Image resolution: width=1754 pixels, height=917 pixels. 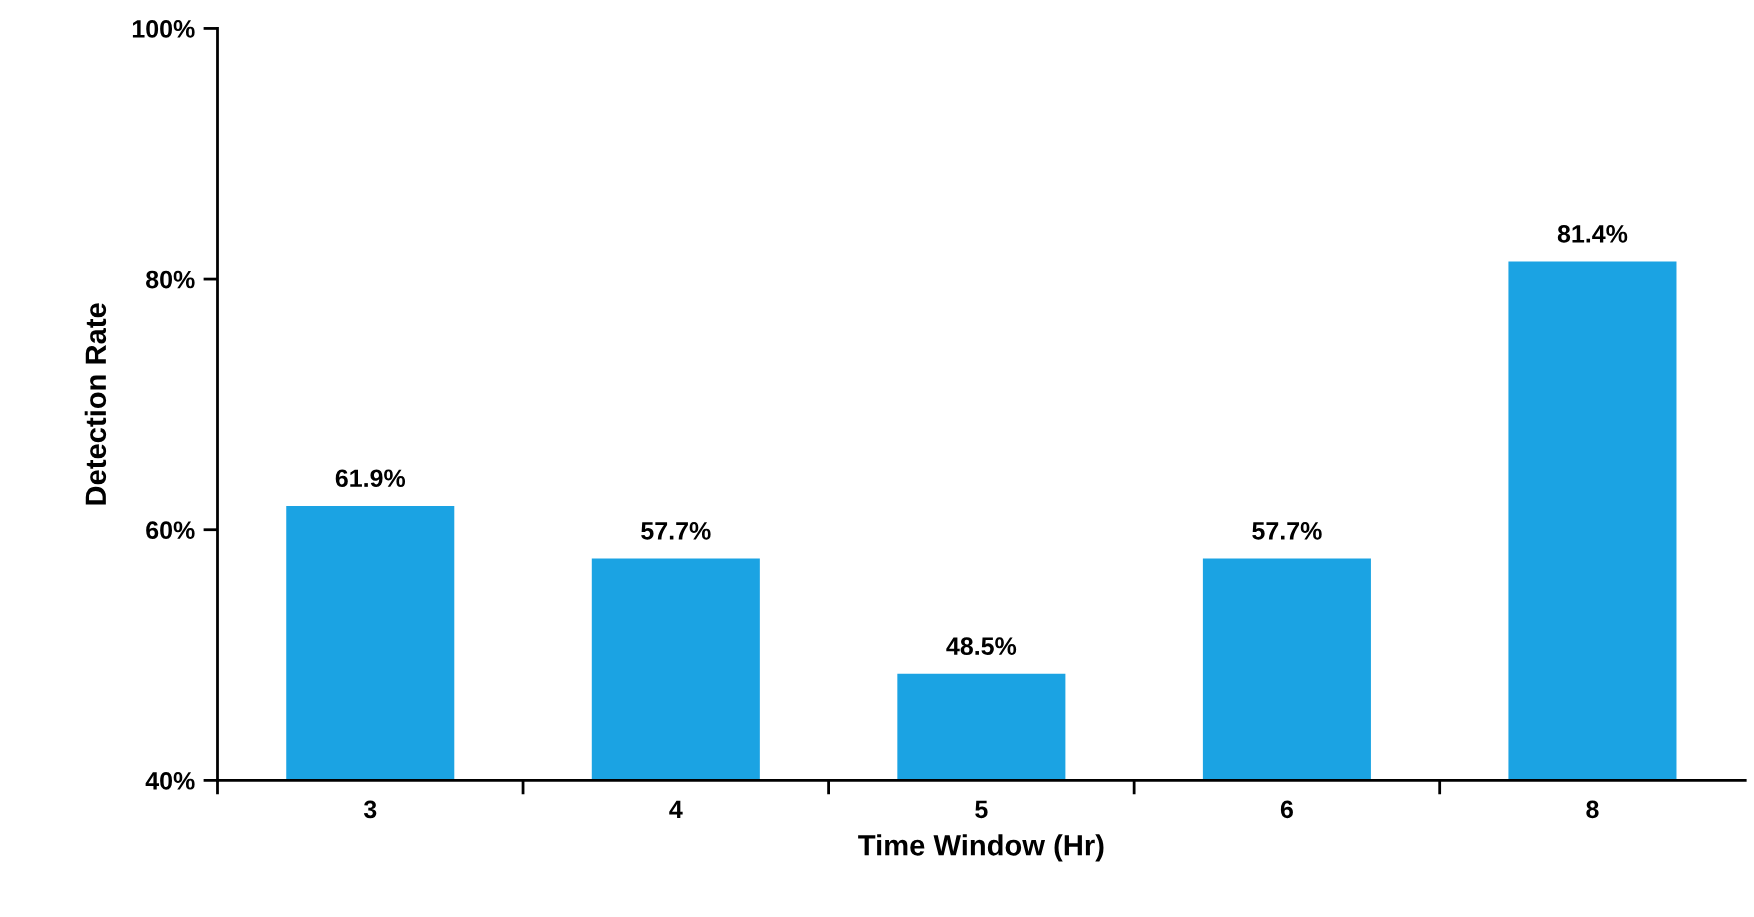 I want to click on y-axis-title: Detection Rate, so click(x=95, y=404).